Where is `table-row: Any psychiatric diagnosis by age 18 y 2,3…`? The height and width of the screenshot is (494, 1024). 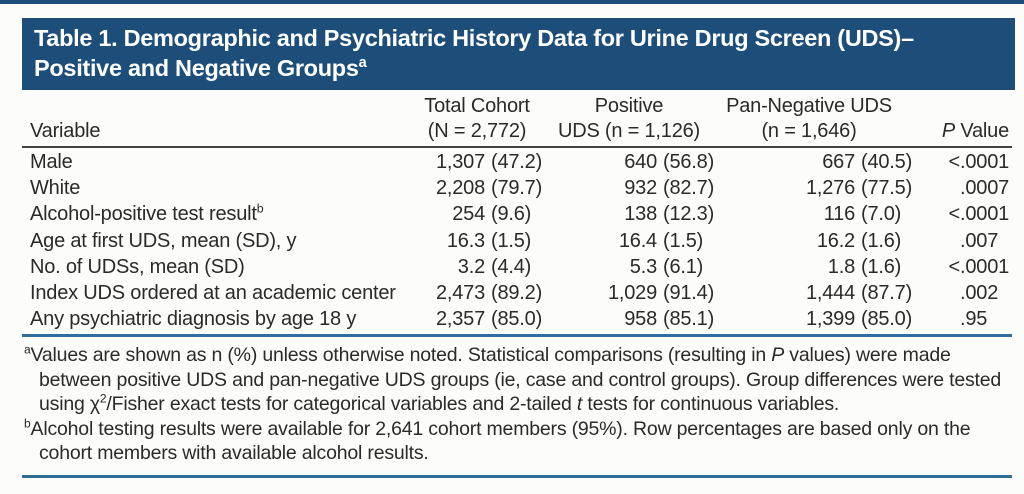 table-row: Any psychiatric diagnosis by age 18 y 2,3… is located at coordinates (517, 319).